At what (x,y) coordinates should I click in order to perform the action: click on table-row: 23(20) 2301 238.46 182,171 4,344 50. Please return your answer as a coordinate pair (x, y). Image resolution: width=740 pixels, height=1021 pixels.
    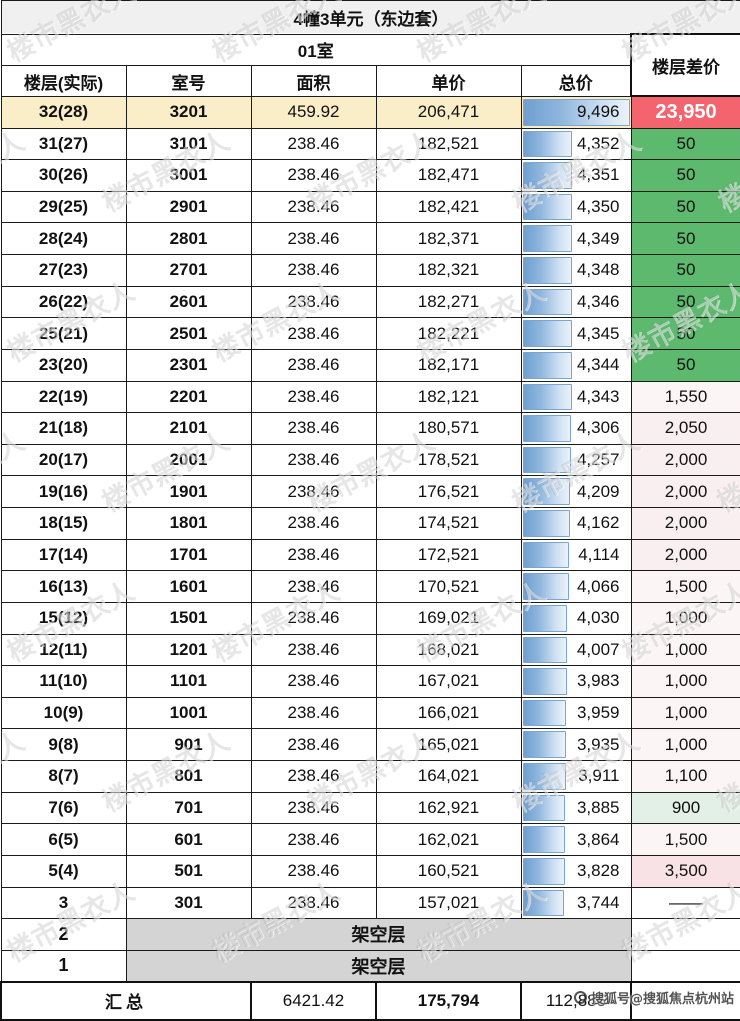
    Looking at the image, I should click on (370, 365).